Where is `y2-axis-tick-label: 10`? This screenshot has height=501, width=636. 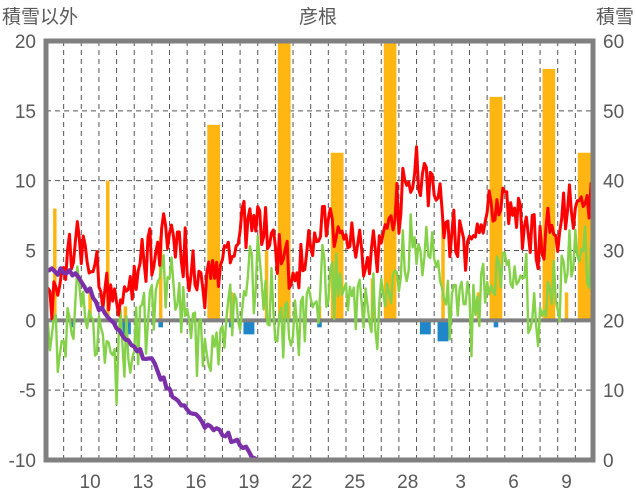
y2-axis-tick-label: 10 is located at coordinates (613, 391).